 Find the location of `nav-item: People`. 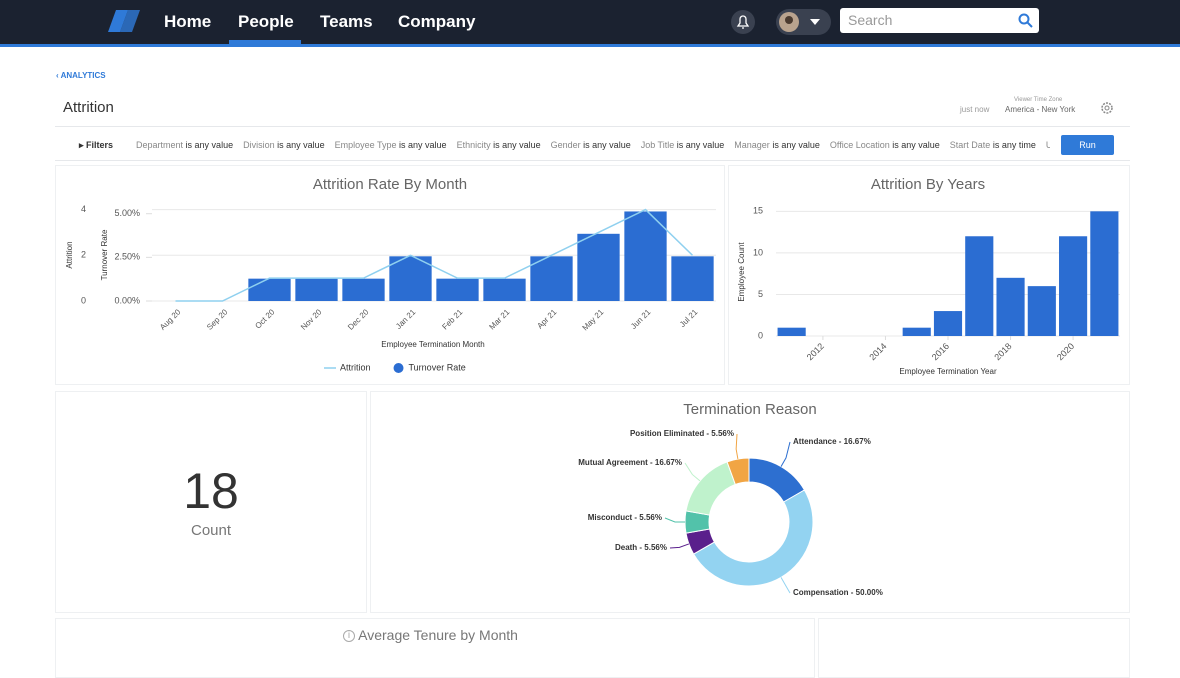

nav-item: People is located at coordinates (266, 21).